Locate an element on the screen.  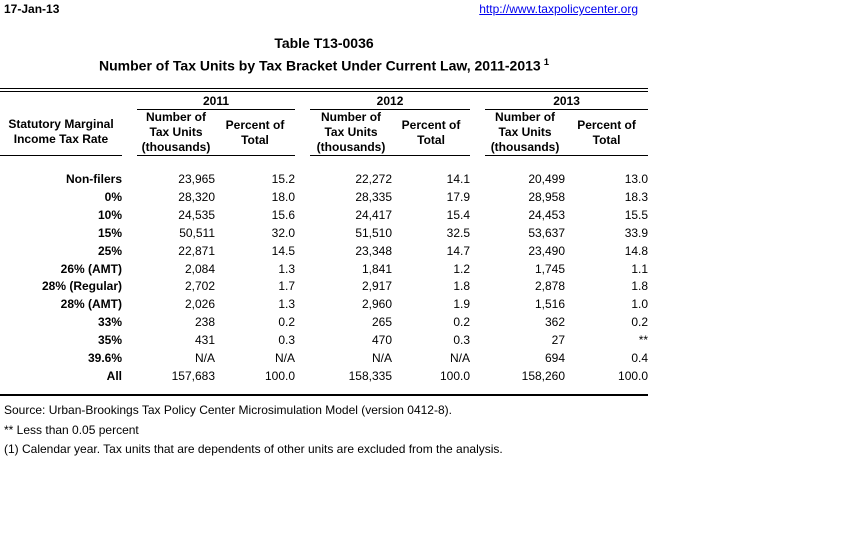
cell-units-2011: 24,535 is located at coordinates (196, 214).